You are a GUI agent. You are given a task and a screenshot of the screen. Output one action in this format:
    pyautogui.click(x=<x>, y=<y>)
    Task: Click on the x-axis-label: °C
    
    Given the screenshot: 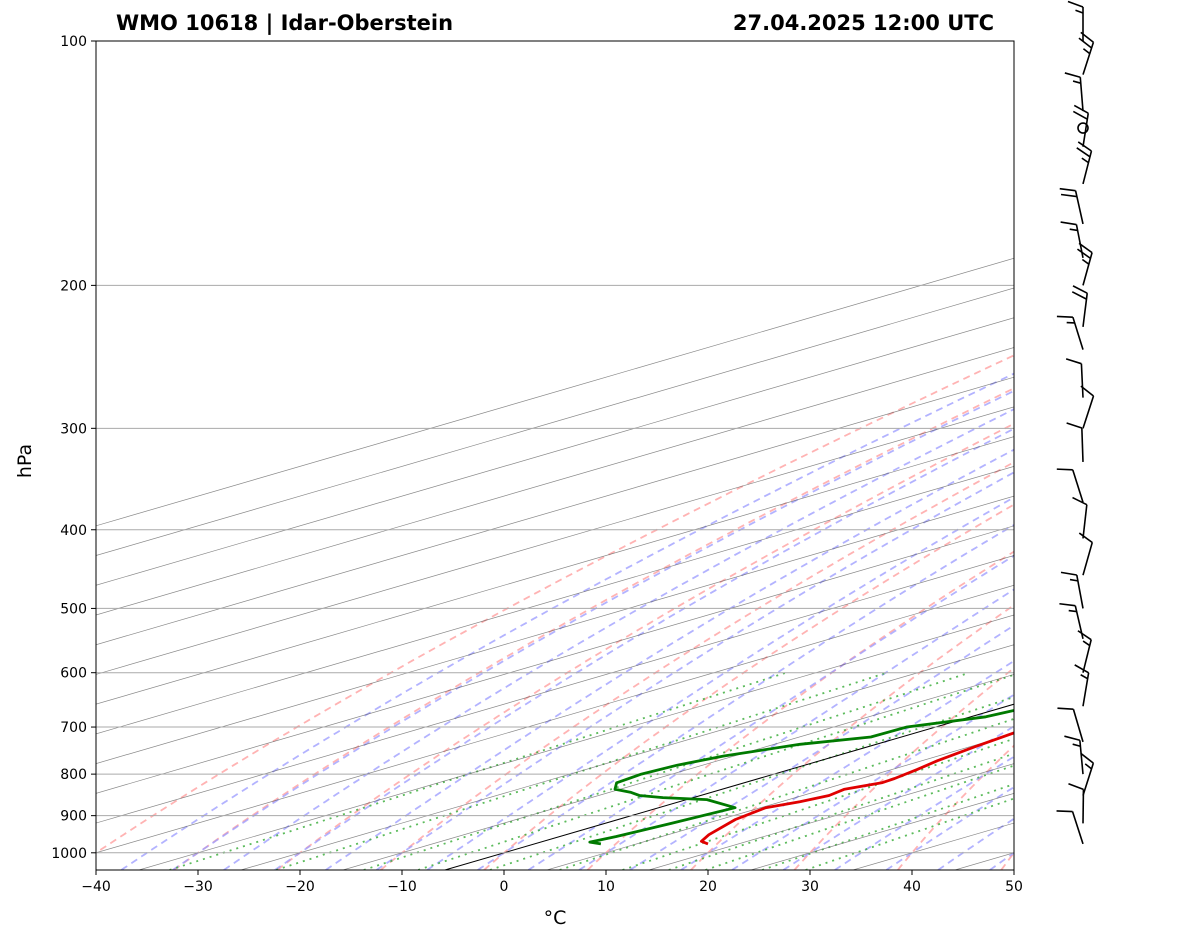 What is the action you would take?
    pyautogui.click(x=555, y=918)
    